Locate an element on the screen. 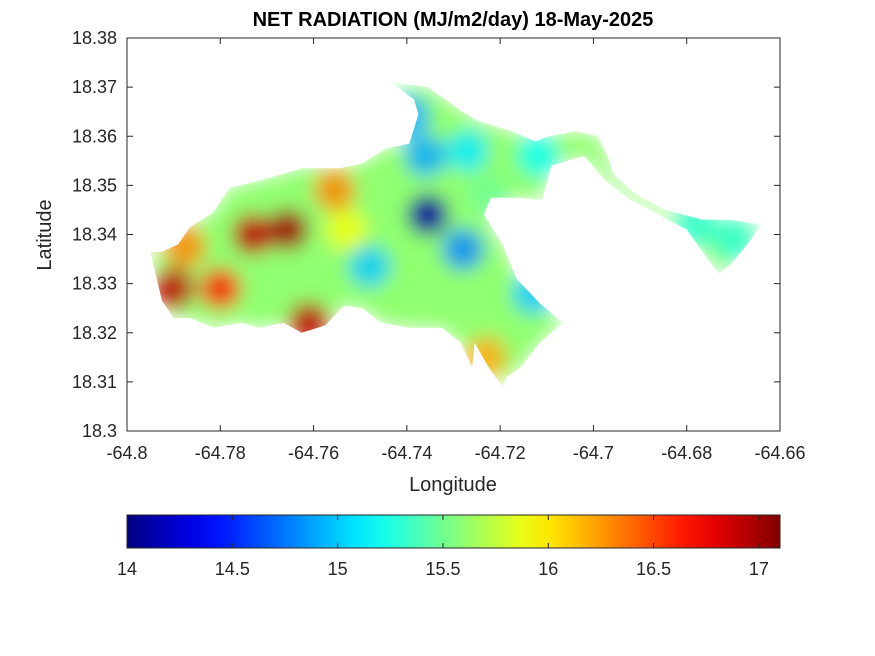  y-tick-label: 18.34 is located at coordinates (94, 235).